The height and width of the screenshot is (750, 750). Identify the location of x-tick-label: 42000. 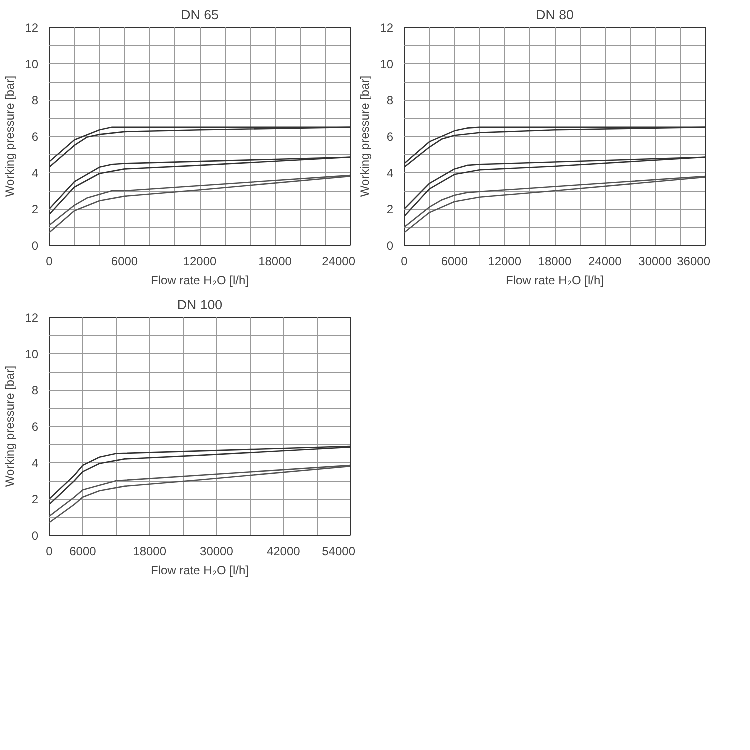
(283, 551).